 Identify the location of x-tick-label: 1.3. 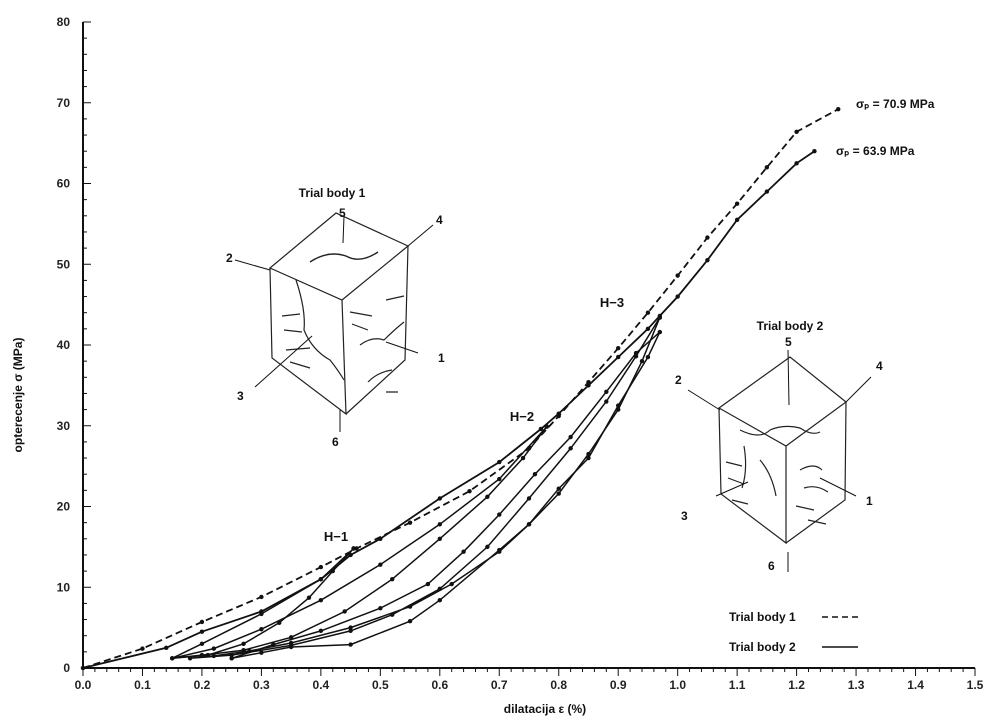
(856, 685).